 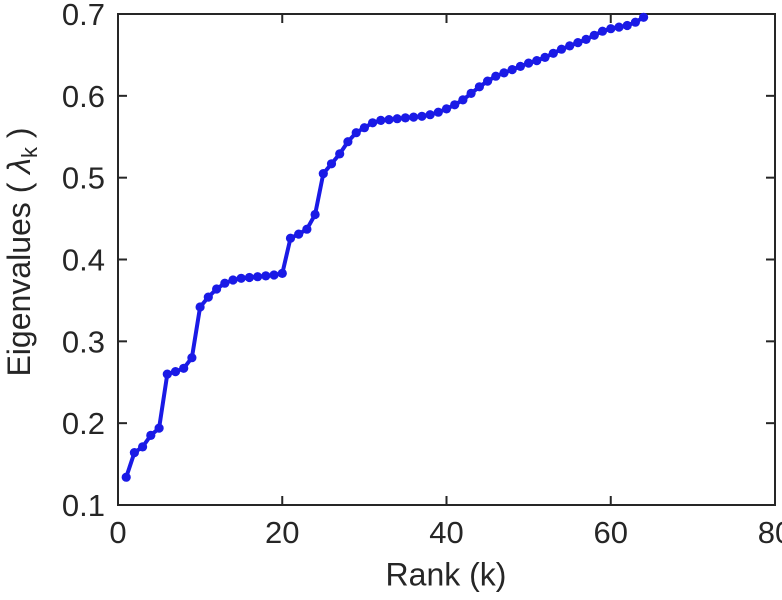 I want to click on lambda-symbol: λ, so click(x=19, y=166).